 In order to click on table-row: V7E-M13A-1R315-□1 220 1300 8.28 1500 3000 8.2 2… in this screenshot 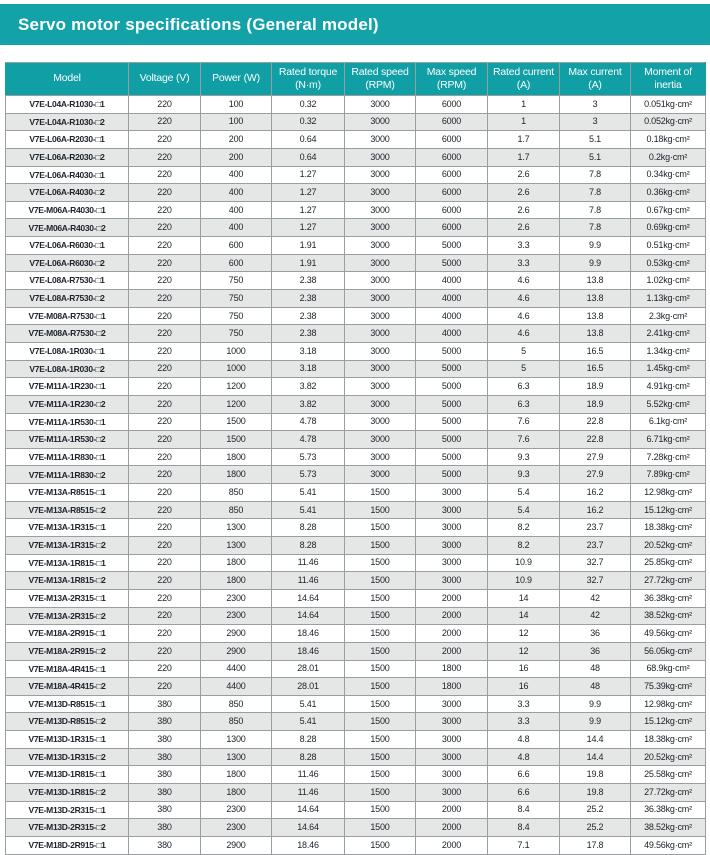, I will do `click(355, 528)`.